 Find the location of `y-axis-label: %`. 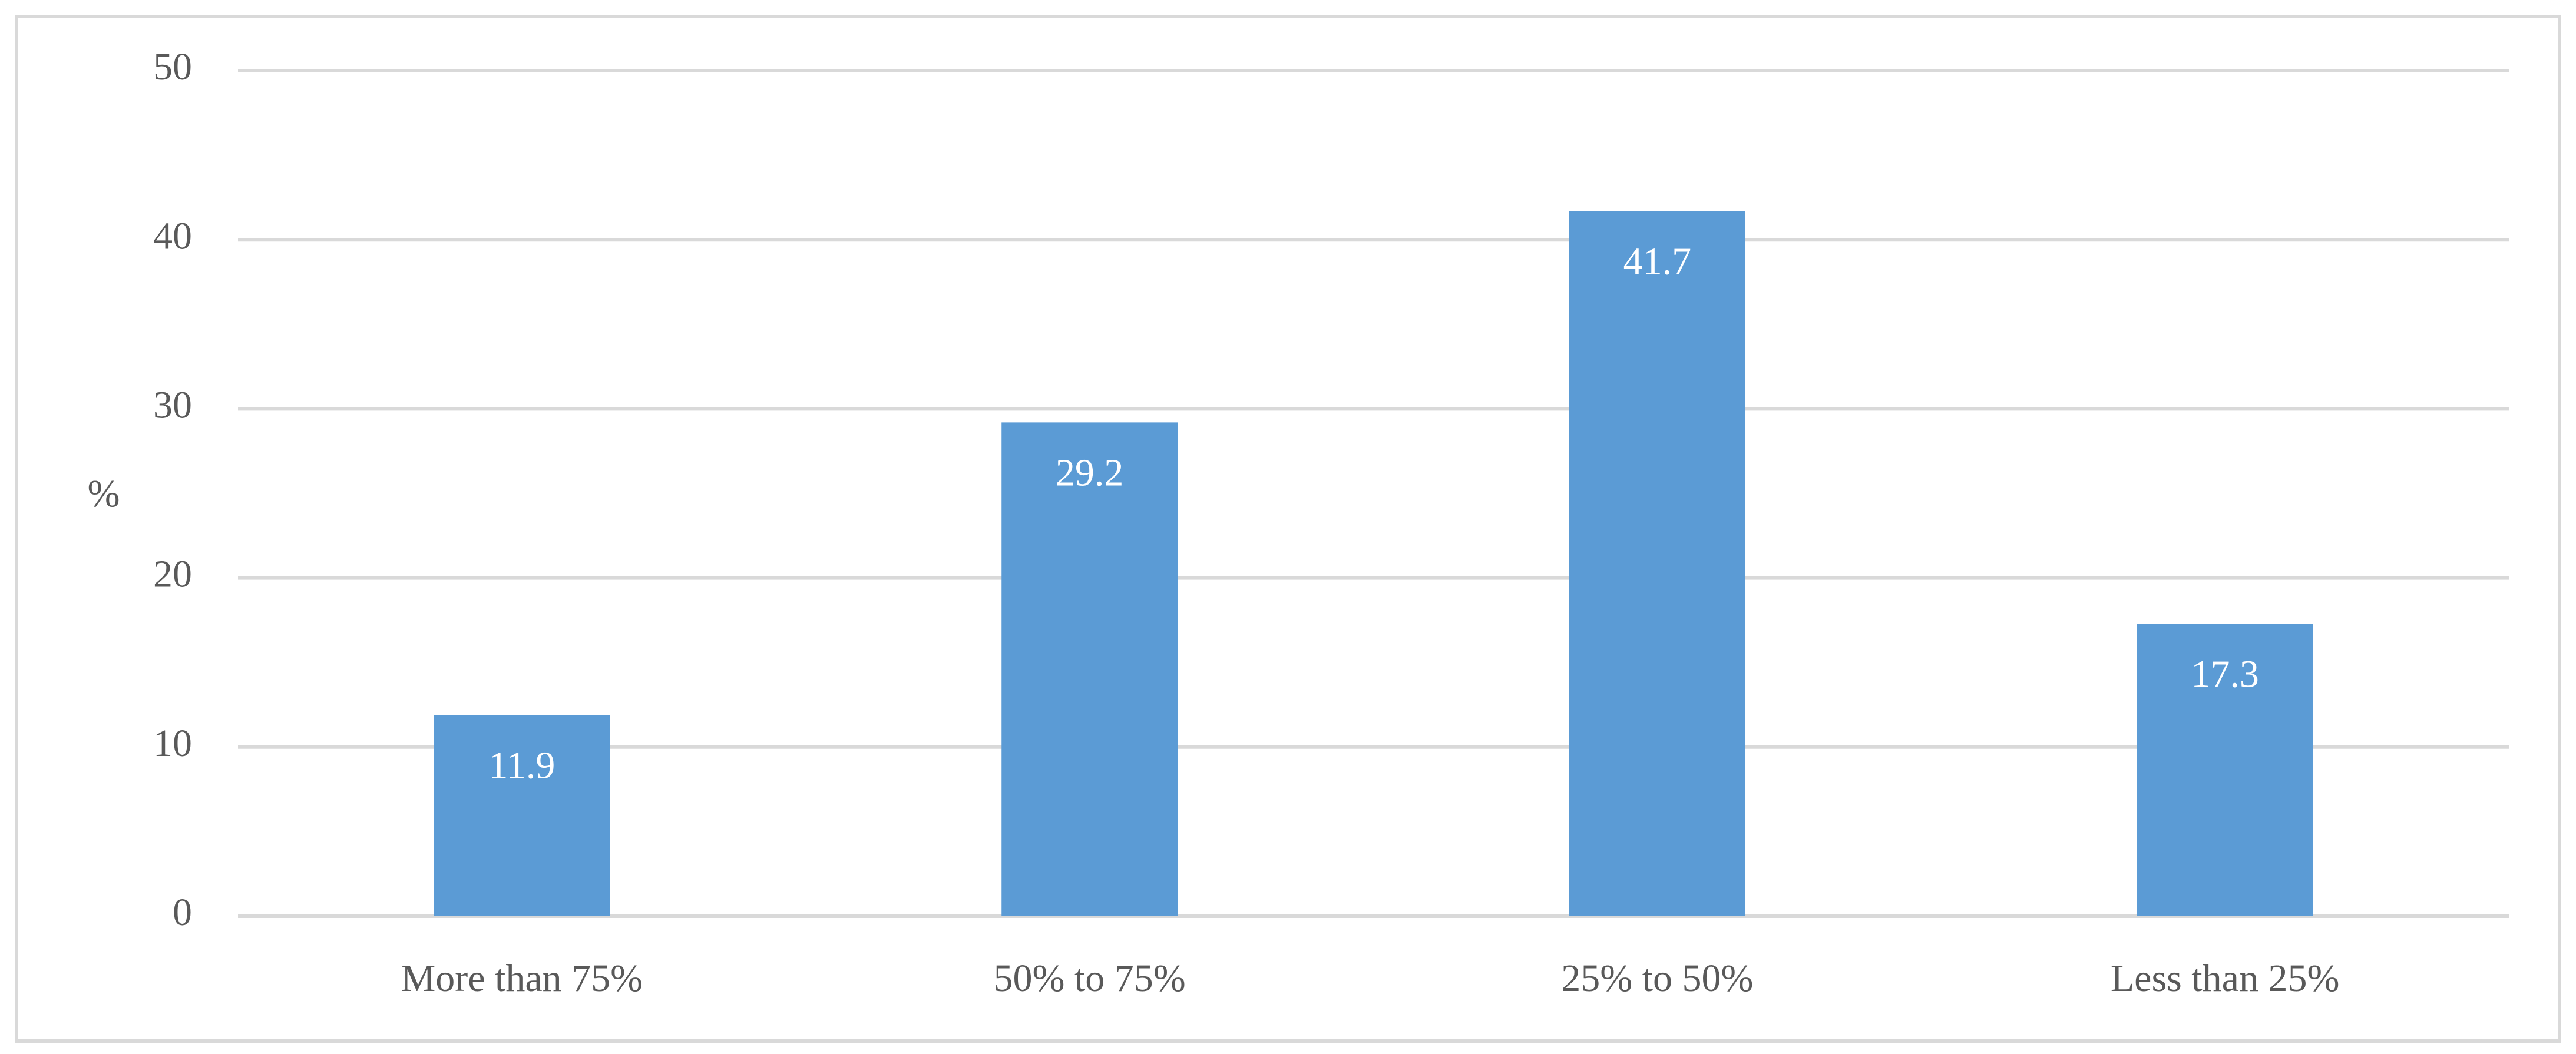

y-axis-label: % is located at coordinates (104, 493).